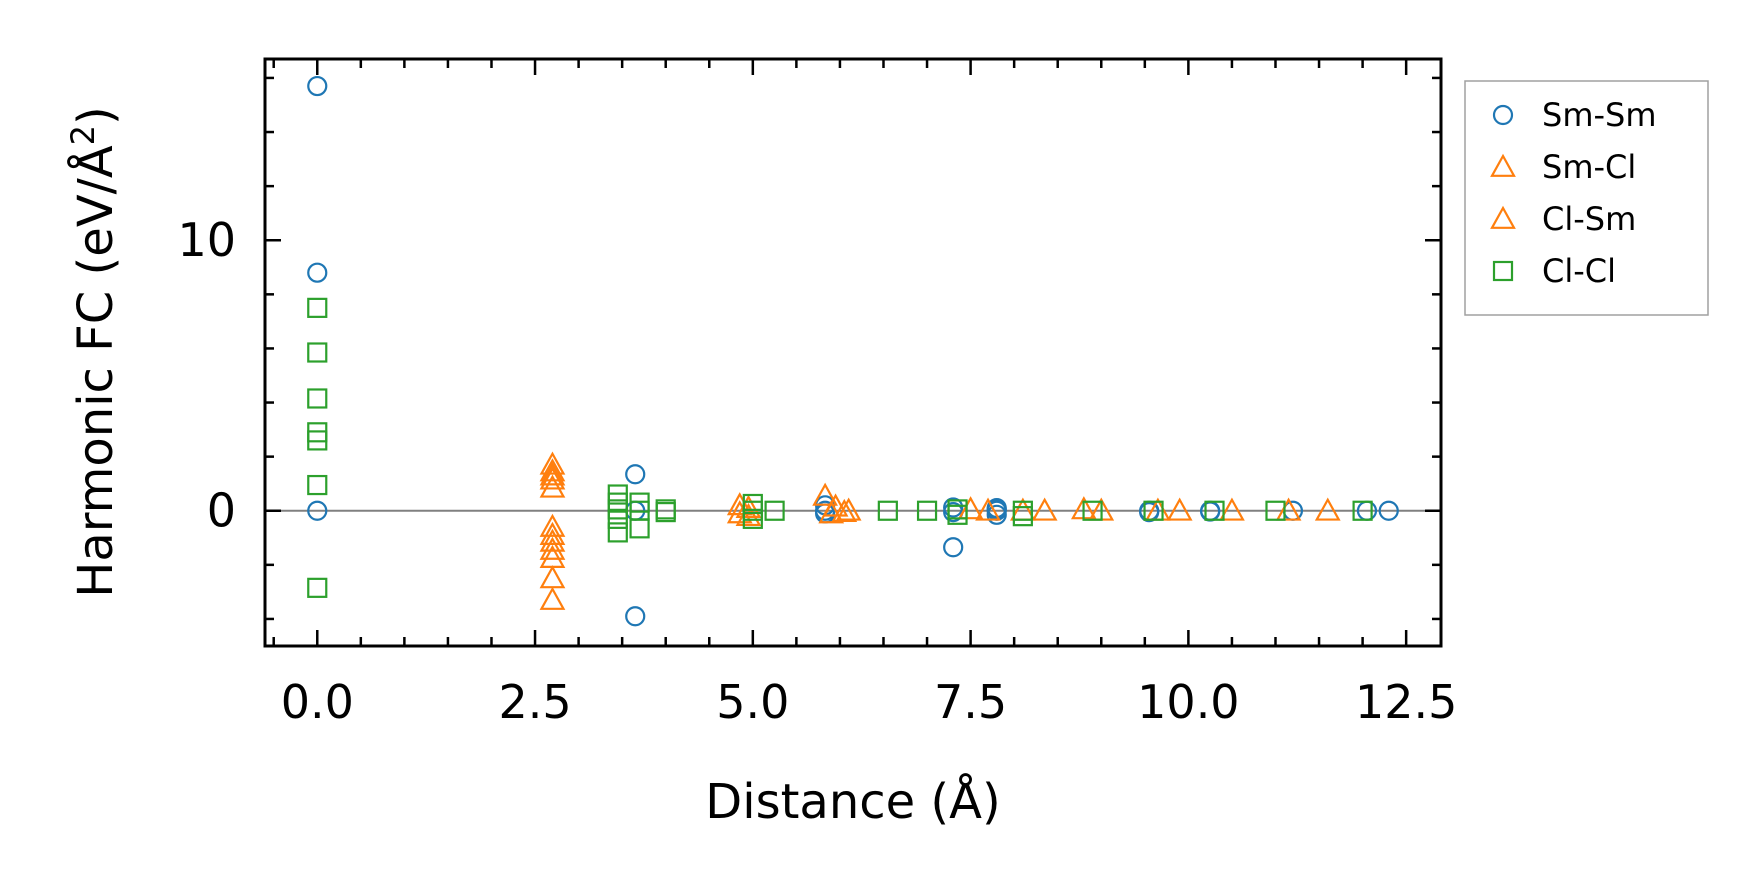  What do you see at coordinates (1599, 115) in the screenshot?
I see `legend-label-sm-sm: Sm-Sm` at bounding box center [1599, 115].